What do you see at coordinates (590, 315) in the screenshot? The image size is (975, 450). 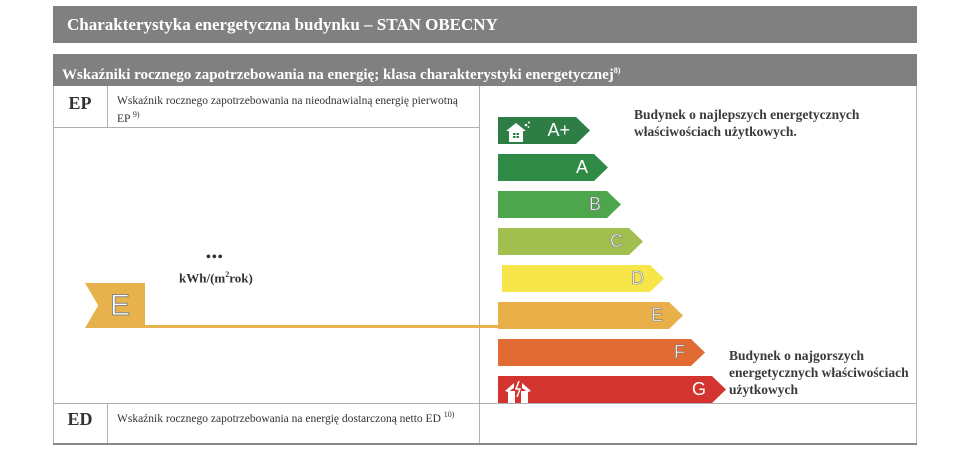 I see `class-bar-e: E` at bounding box center [590, 315].